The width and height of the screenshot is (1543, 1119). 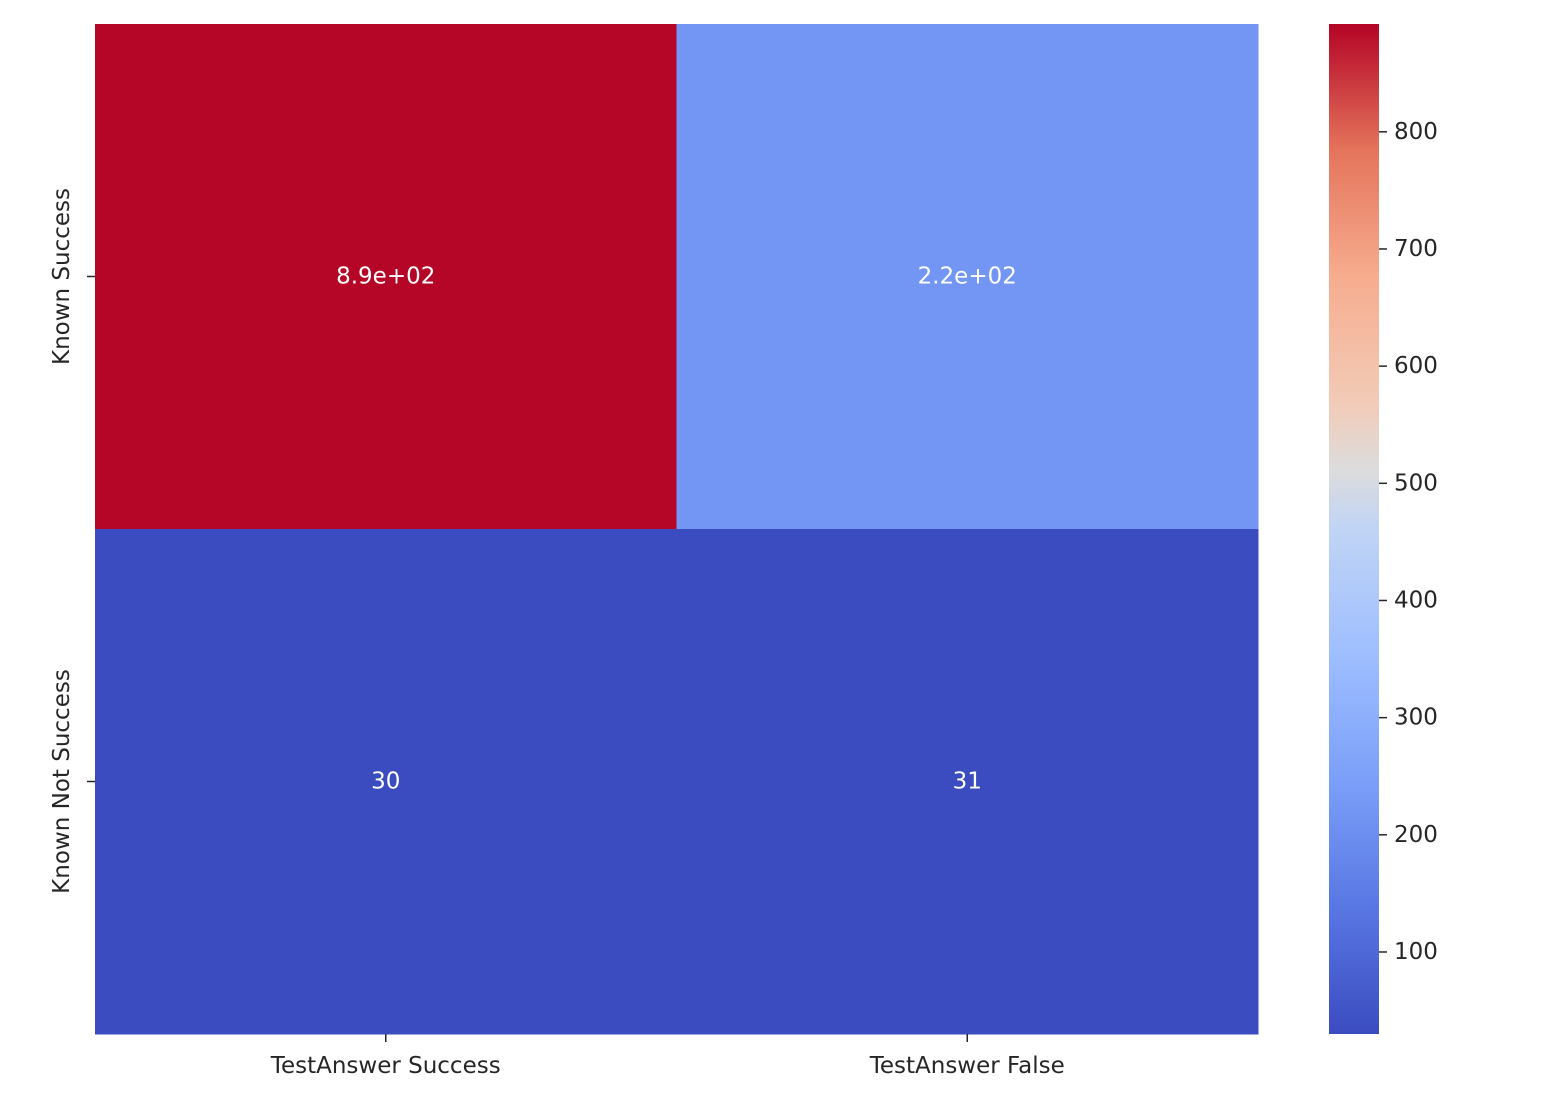 I want to click on cell-annotation-r1-c1: 31, so click(x=967, y=782).